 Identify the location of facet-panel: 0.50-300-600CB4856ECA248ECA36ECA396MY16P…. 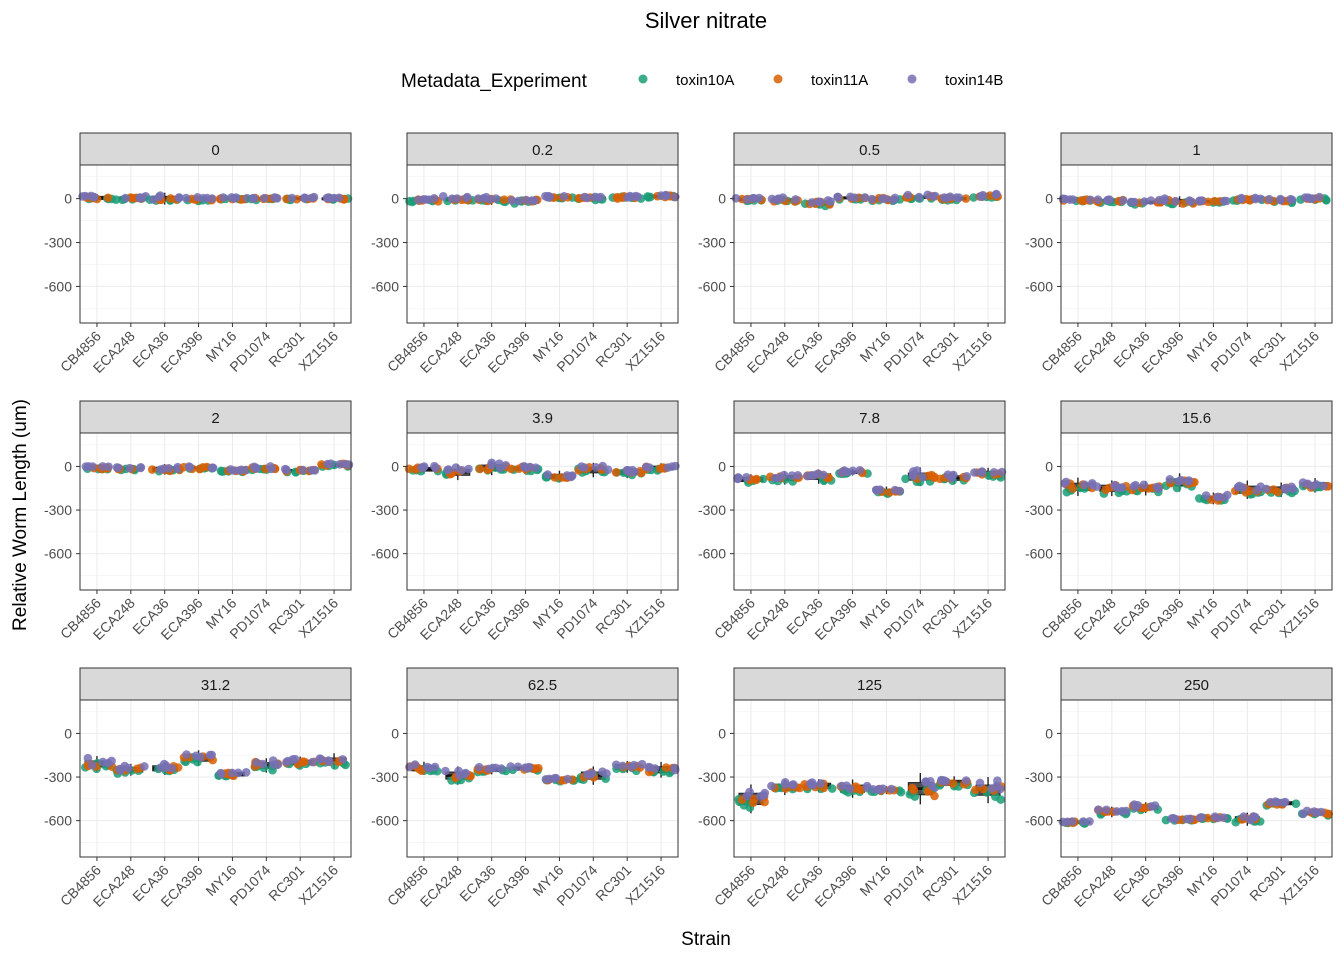
(852, 254).